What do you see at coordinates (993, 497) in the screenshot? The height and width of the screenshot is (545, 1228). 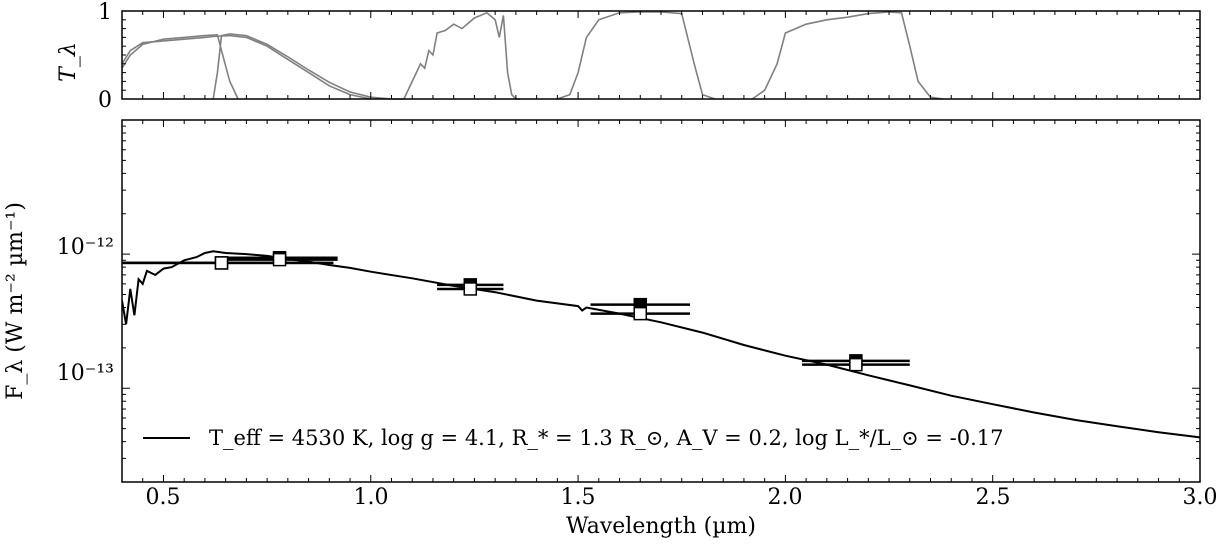 I see `sed-x-tick-label-4: 2.5` at bounding box center [993, 497].